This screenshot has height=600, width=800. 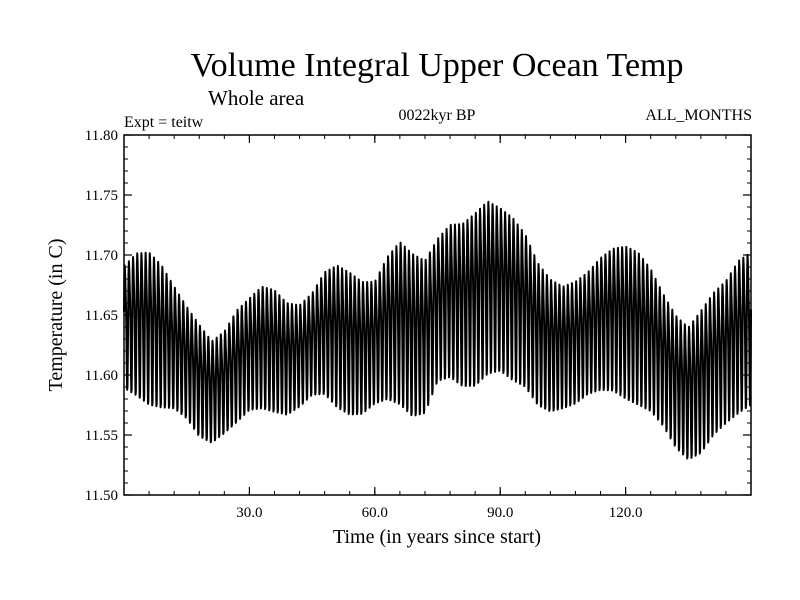 What do you see at coordinates (437, 115) in the screenshot?
I see `period-label: 0022kyr BP` at bounding box center [437, 115].